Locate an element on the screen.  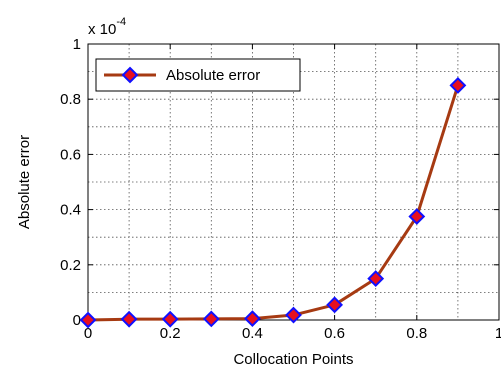
y-tick-label: 0.8 is located at coordinates (70, 99).